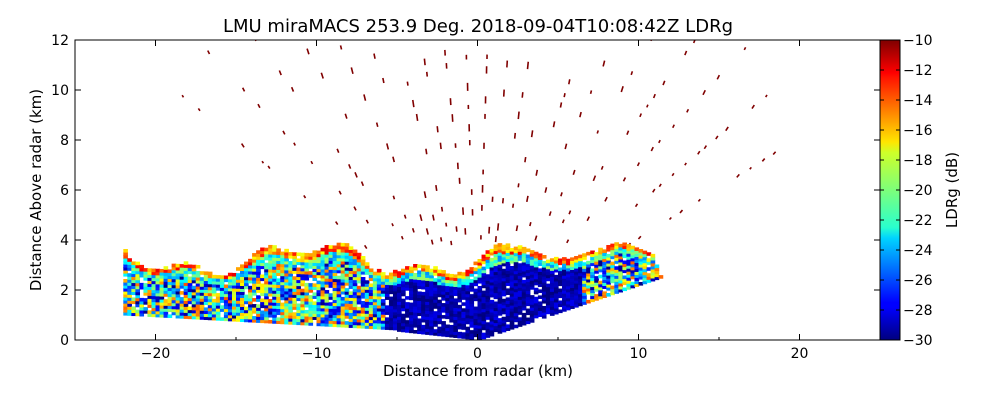 This screenshot has height=400, width=1000. What do you see at coordinates (639, 354) in the screenshot?
I see `x-tick-label: 10` at bounding box center [639, 354].